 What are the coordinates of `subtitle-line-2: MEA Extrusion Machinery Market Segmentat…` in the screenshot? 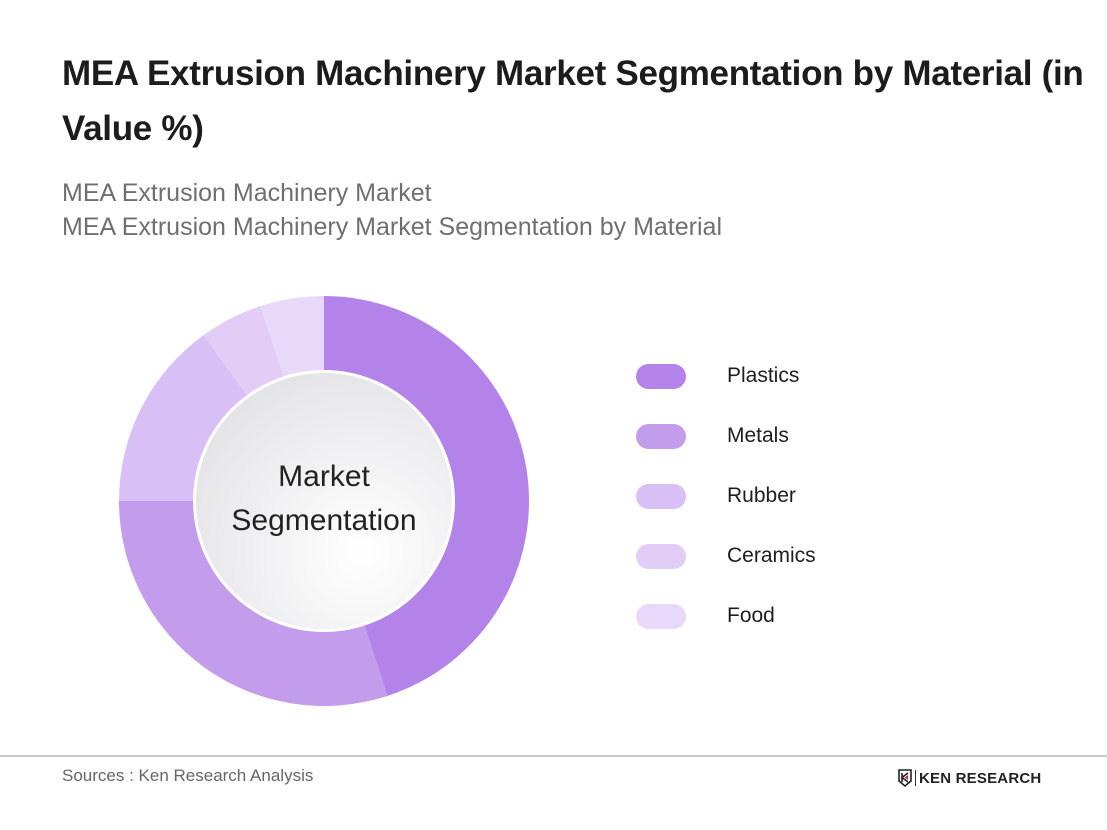 It's located at (392, 227).